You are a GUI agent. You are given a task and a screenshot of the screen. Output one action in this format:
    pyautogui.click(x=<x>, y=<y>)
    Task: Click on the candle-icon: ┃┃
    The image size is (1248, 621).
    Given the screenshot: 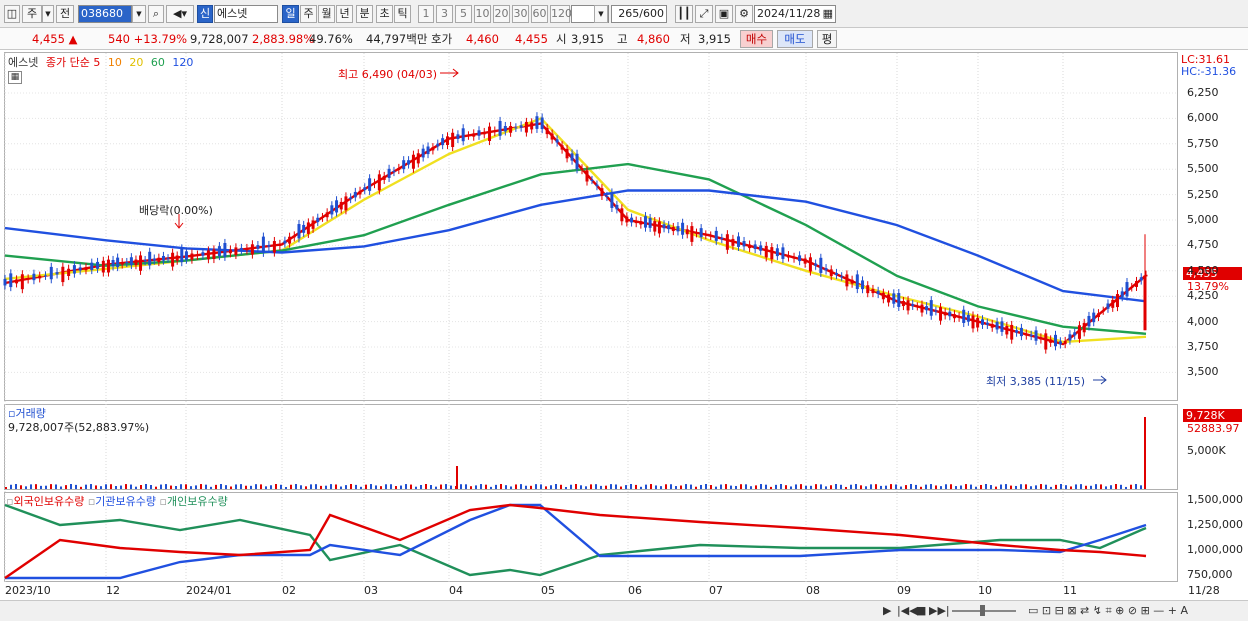 What is the action you would take?
    pyautogui.click(x=684, y=14)
    